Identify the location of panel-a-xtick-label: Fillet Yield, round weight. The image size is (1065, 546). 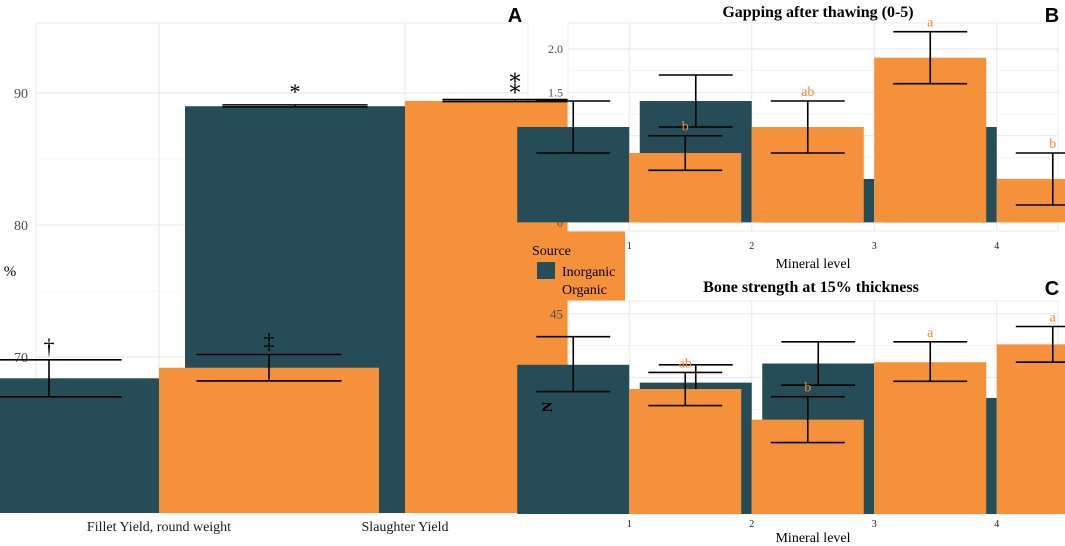
(159, 527).